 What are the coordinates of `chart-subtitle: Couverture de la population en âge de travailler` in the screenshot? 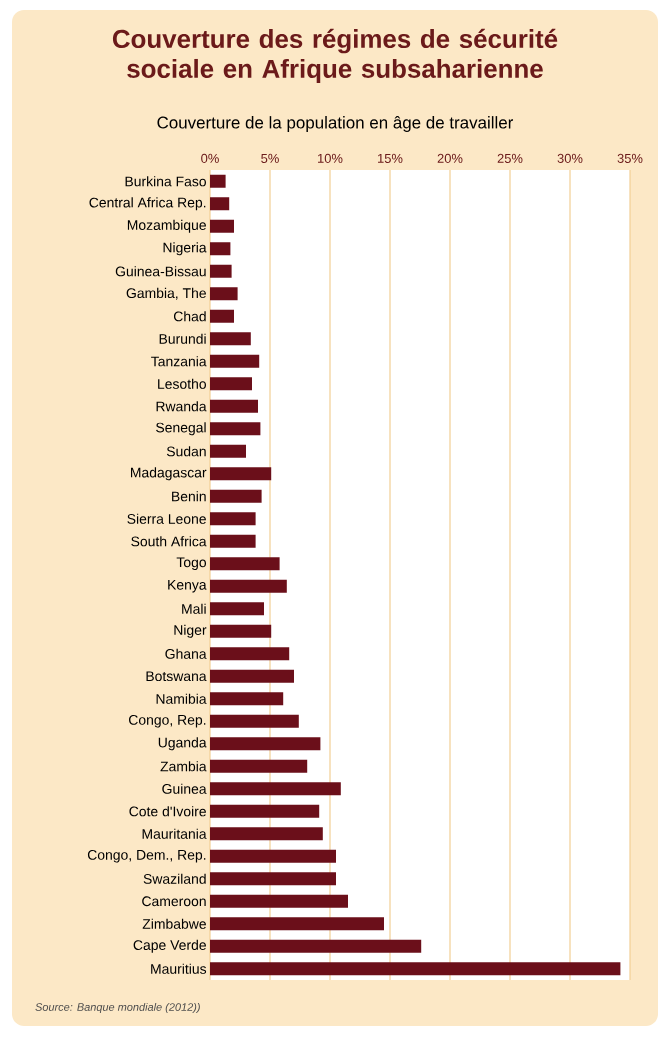 It's located at (335, 124).